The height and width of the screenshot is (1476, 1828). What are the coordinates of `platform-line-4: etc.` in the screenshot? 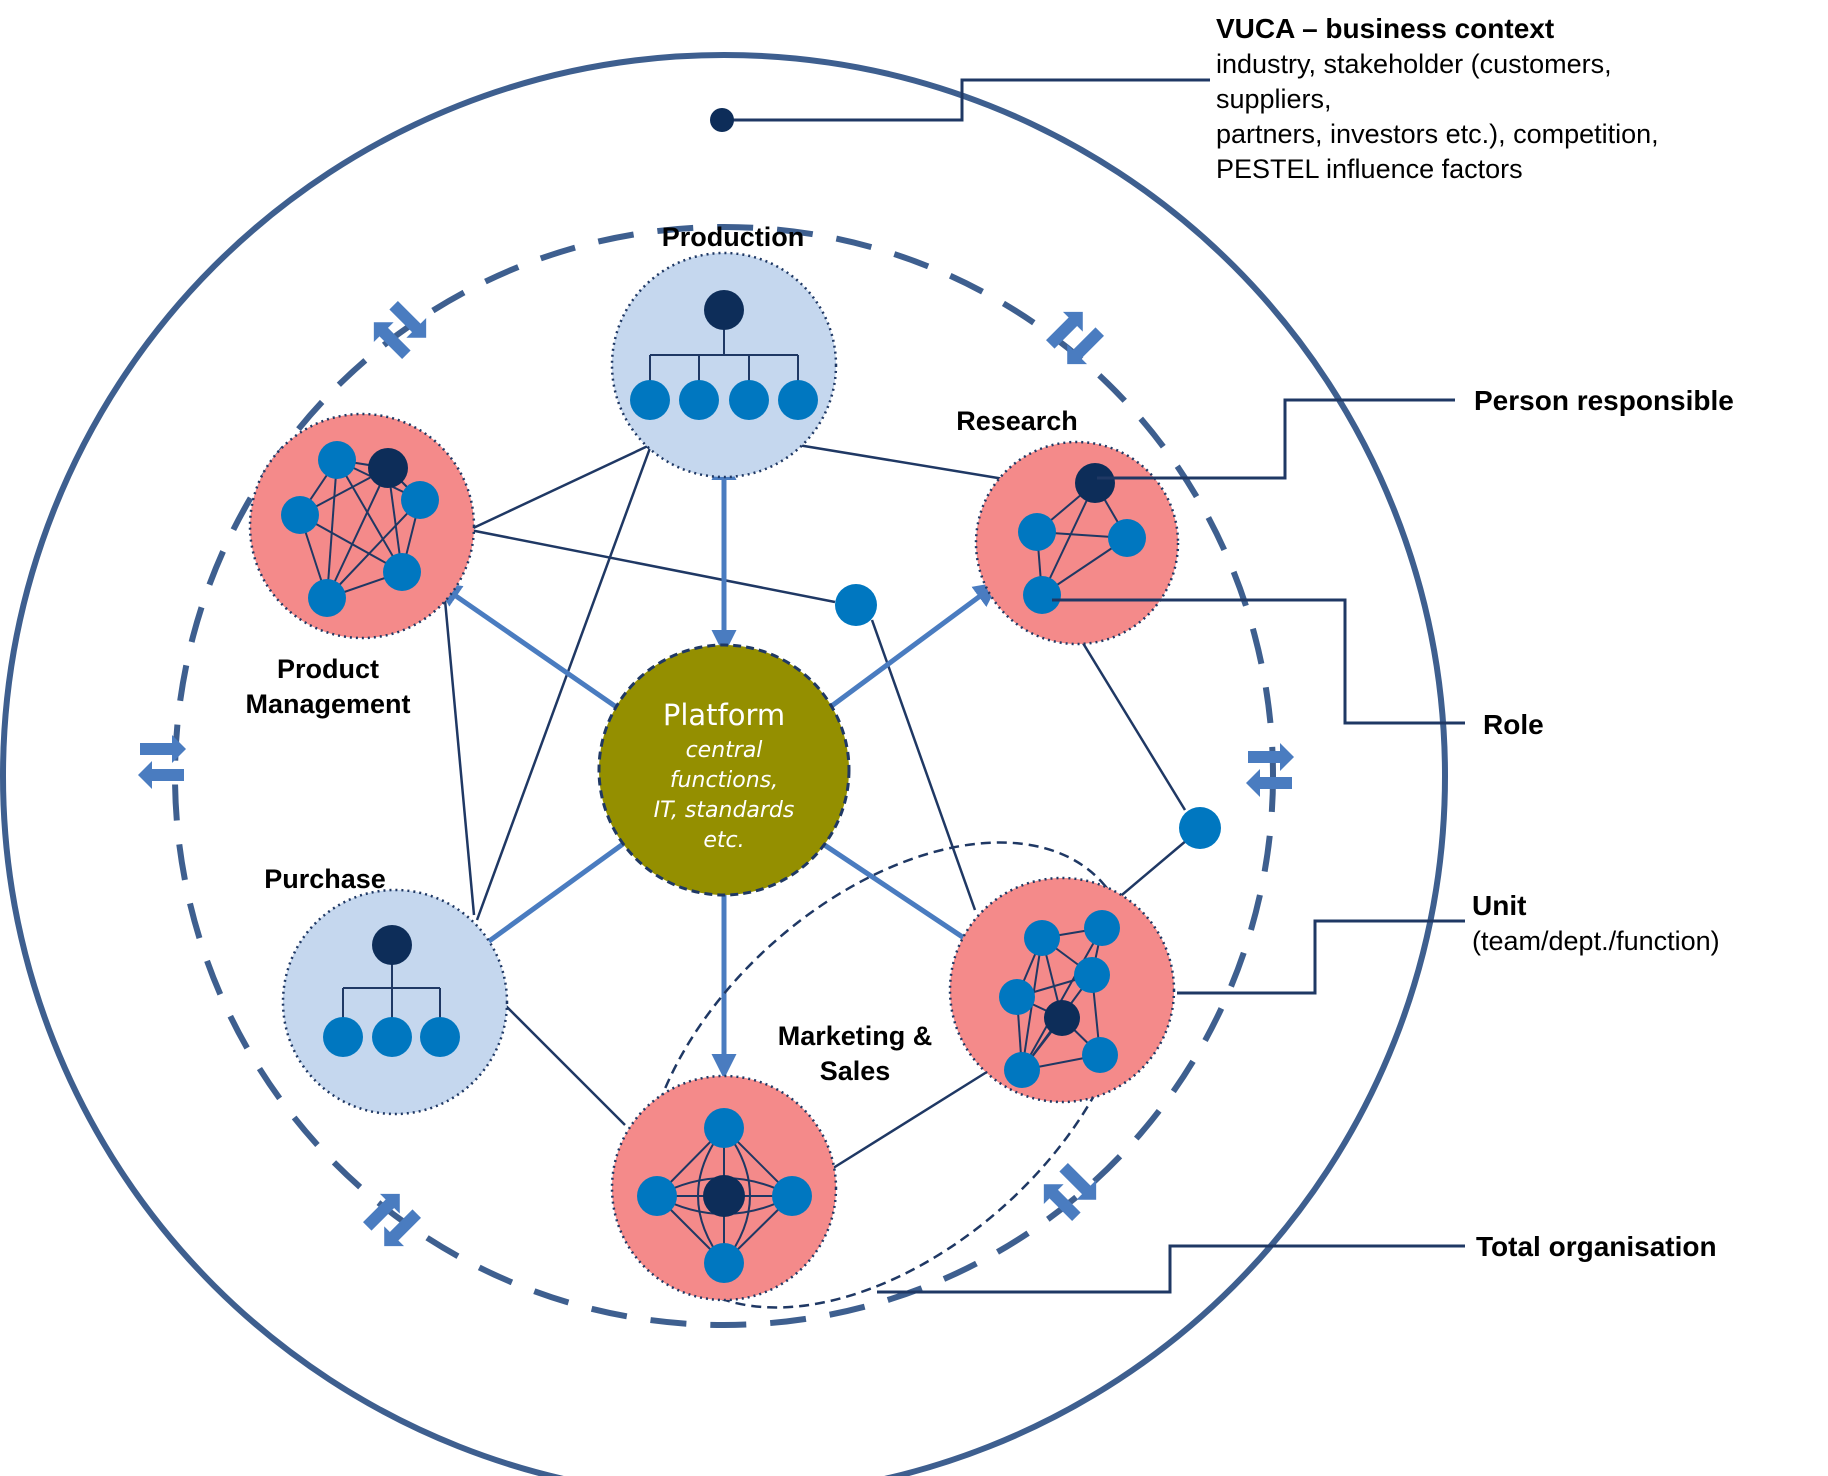 It's located at (723, 840).